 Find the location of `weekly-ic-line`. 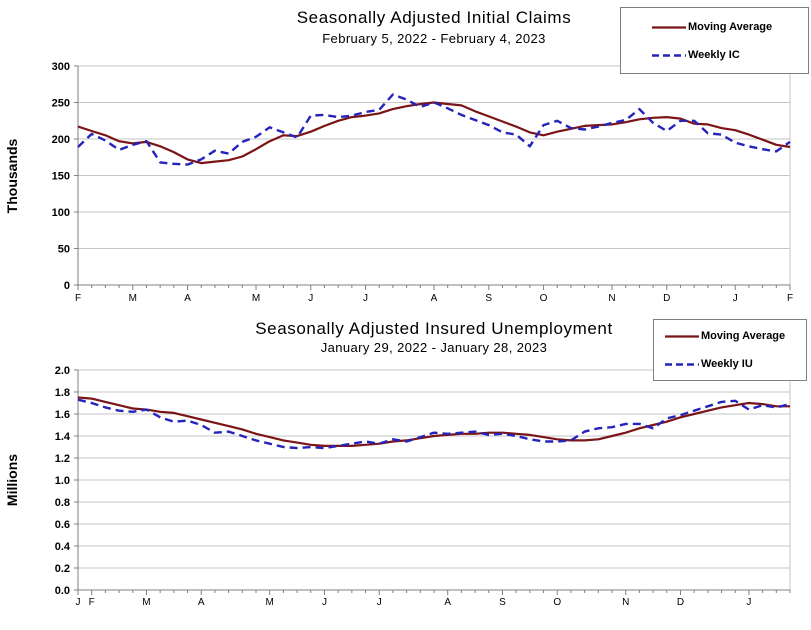

weekly-ic-line is located at coordinates (434, 129).